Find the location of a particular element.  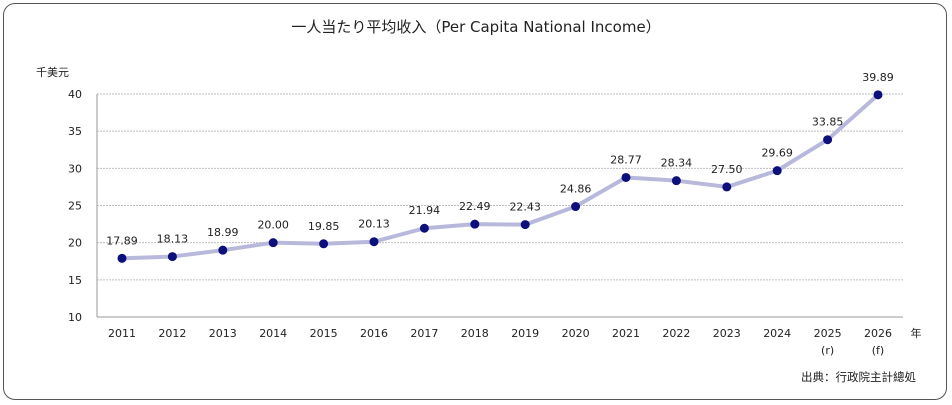

source-note: 出典：行政院主計總処 is located at coordinates (858, 377).